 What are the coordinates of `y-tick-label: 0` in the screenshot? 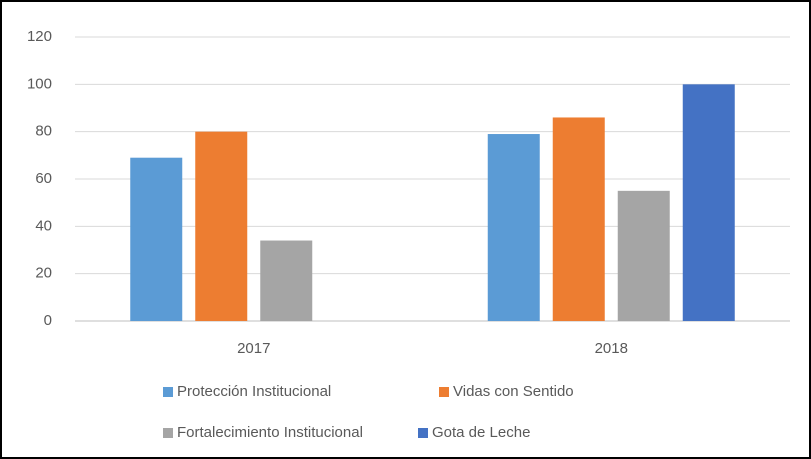 It's located at (48, 320).